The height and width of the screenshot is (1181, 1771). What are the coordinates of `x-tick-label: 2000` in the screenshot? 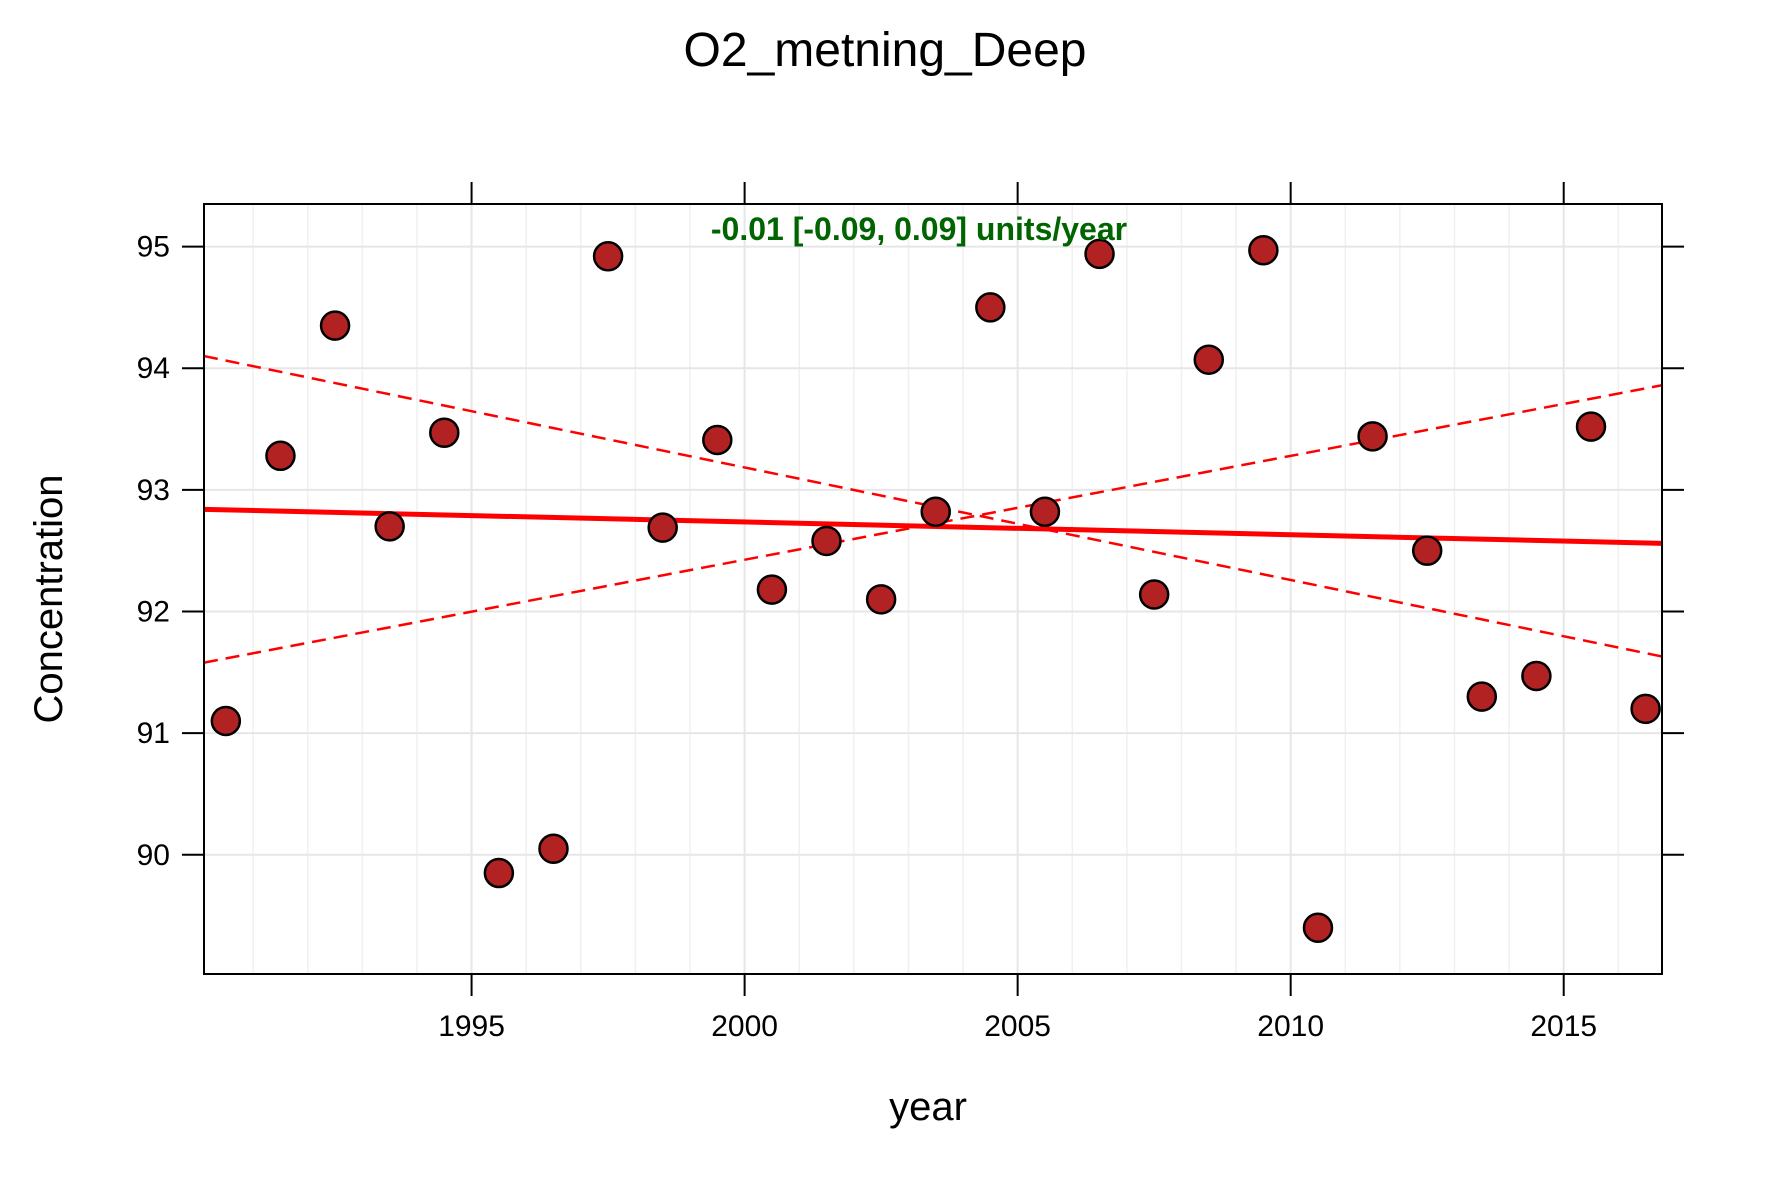 It's located at (744, 1026).